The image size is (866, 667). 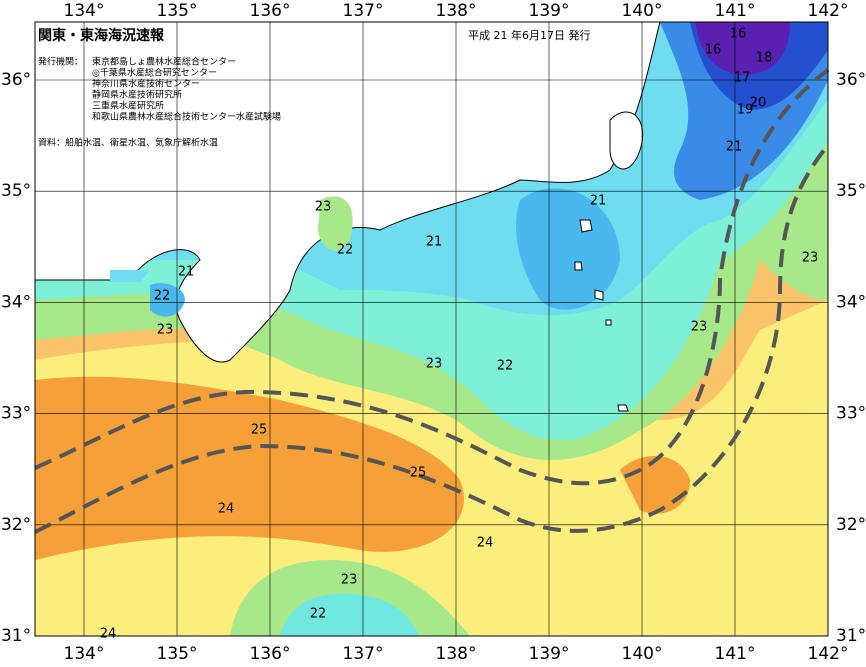 What do you see at coordinates (529, 35) in the screenshot?
I see `issue-date: 平成 21 年6月17日 発行` at bounding box center [529, 35].